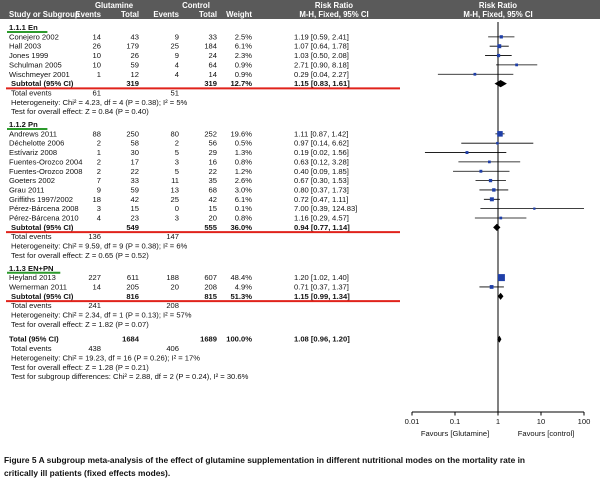 Image resolution: width=600 pixels, height=486 pixels. Describe the element at coordinates (239, 339) in the screenshot. I see `total-weight: 100.0%` at that location.